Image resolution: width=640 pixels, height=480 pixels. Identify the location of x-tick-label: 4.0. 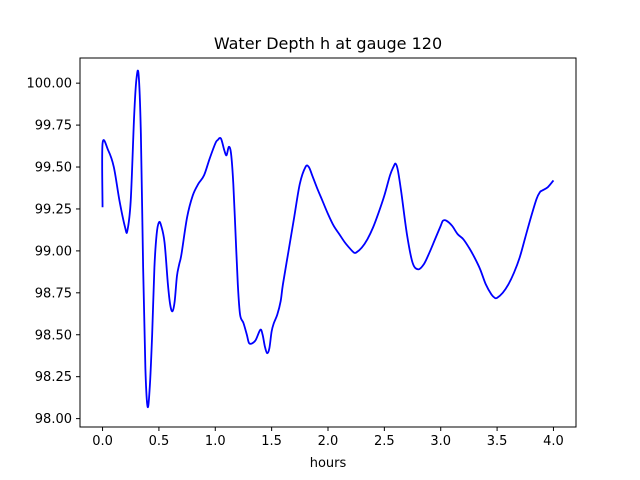
(553, 441).